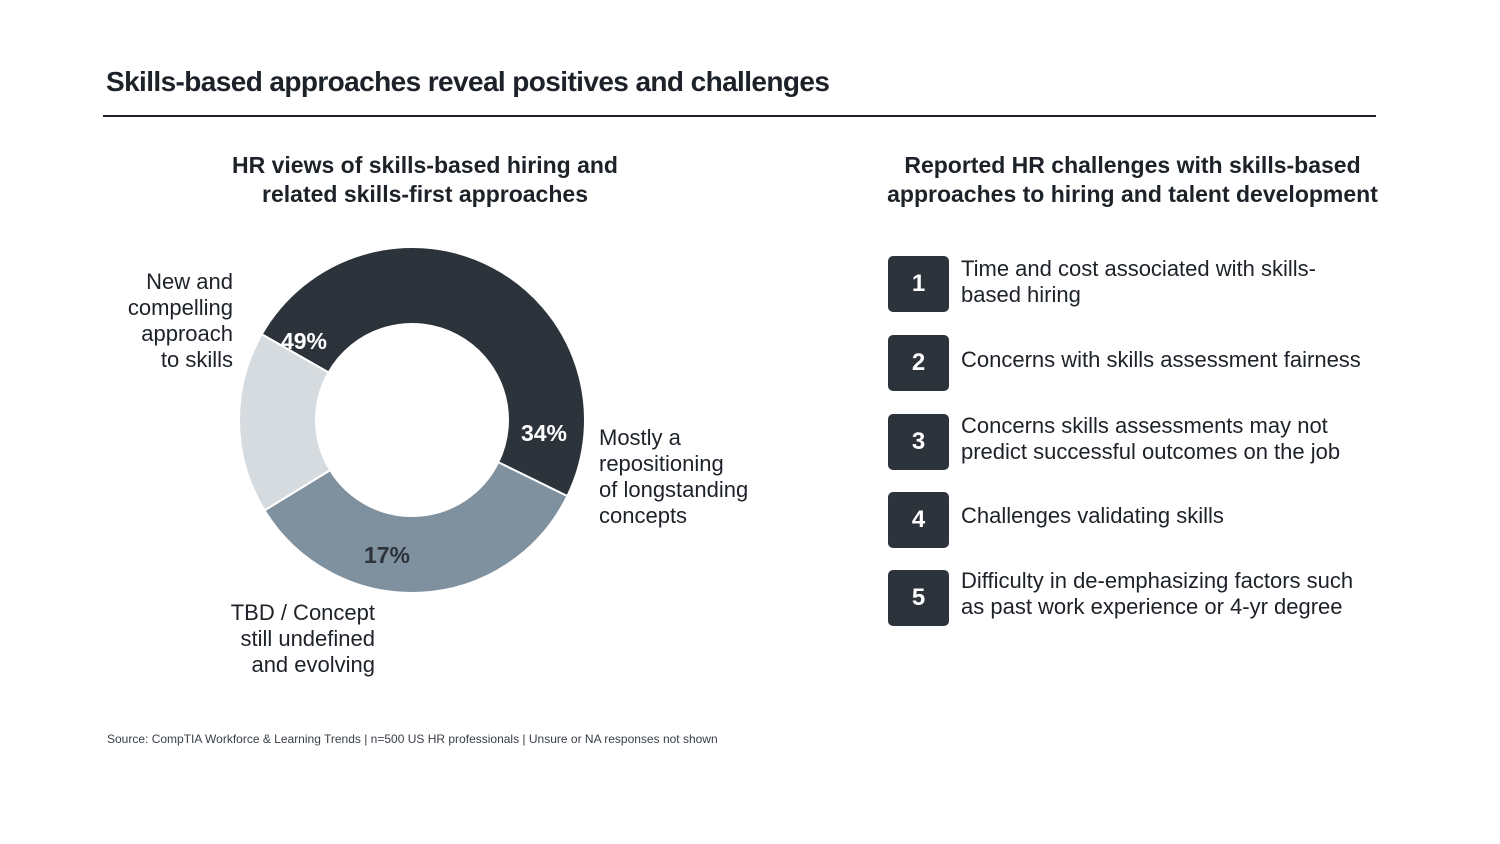 This screenshot has height=844, width=1500. What do you see at coordinates (425, 194) in the screenshot?
I see `donut-chart-title-line: related skills-first approaches` at bounding box center [425, 194].